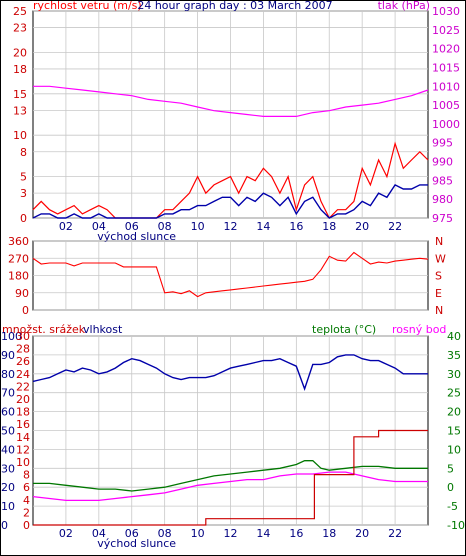 The image size is (466, 556). I want to click on rain-tick-label: 16, so click(23, 424).